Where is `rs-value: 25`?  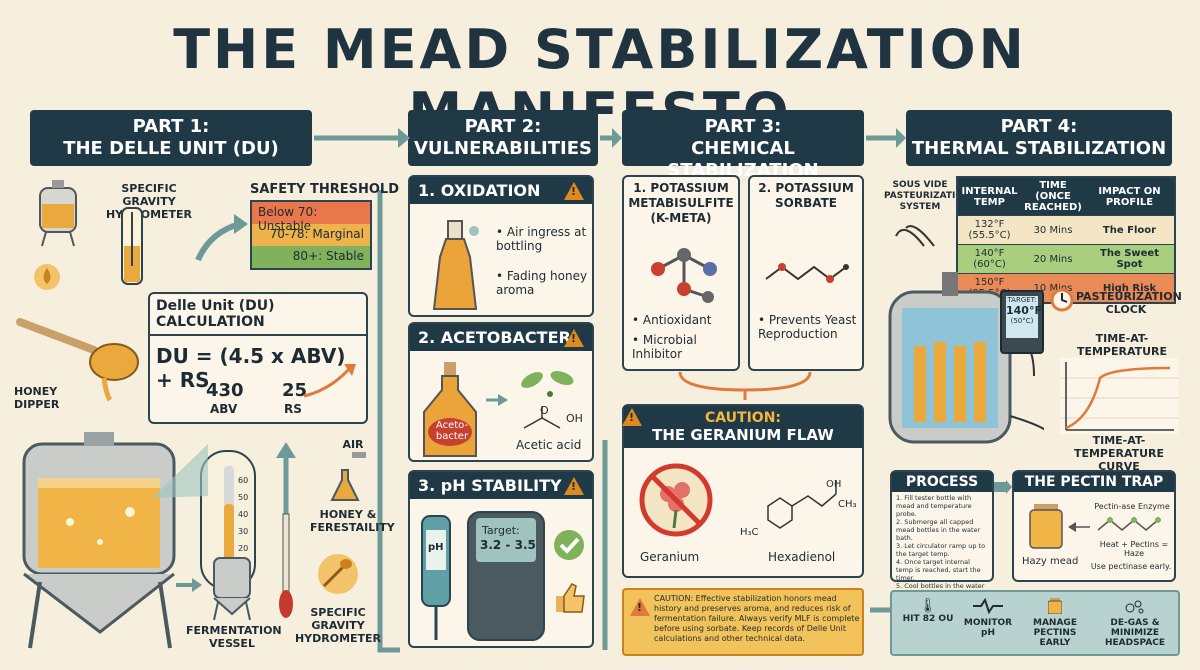 rs-value: 25 is located at coordinates (295, 390).